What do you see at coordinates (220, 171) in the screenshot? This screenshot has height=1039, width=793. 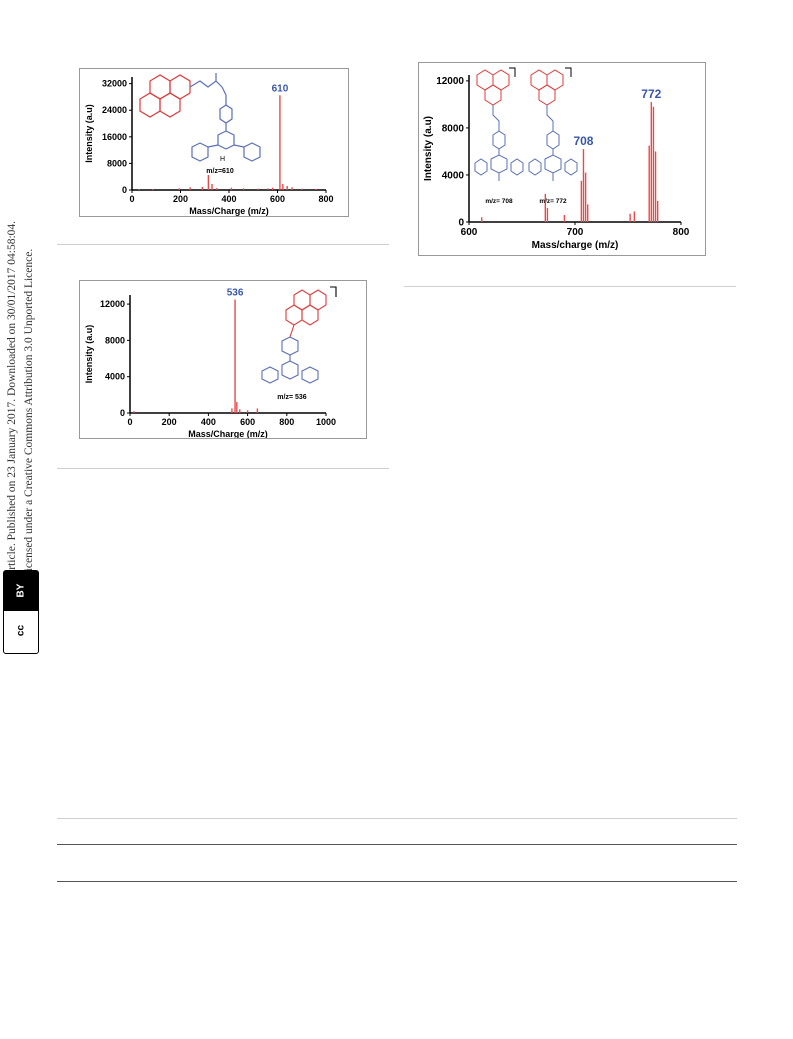 I see `structure-label: m/z=610` at bounding box center [220, 171].